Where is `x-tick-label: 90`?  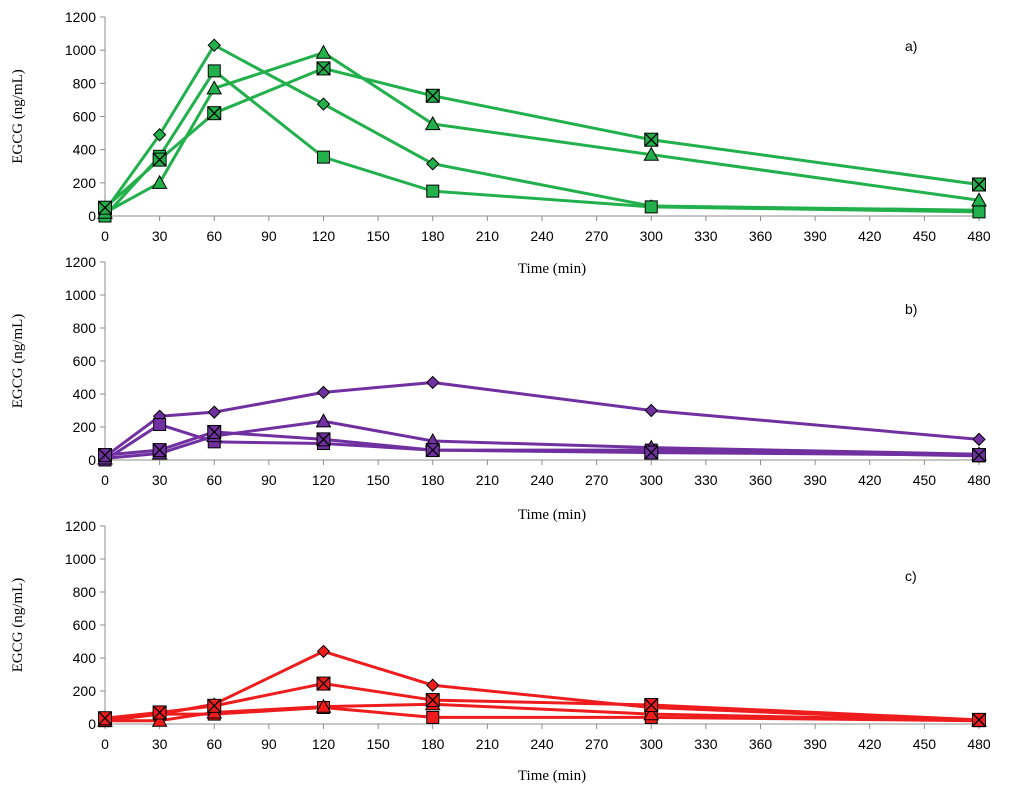 x-tick-label: 90 is located at coordinates (269, 744).